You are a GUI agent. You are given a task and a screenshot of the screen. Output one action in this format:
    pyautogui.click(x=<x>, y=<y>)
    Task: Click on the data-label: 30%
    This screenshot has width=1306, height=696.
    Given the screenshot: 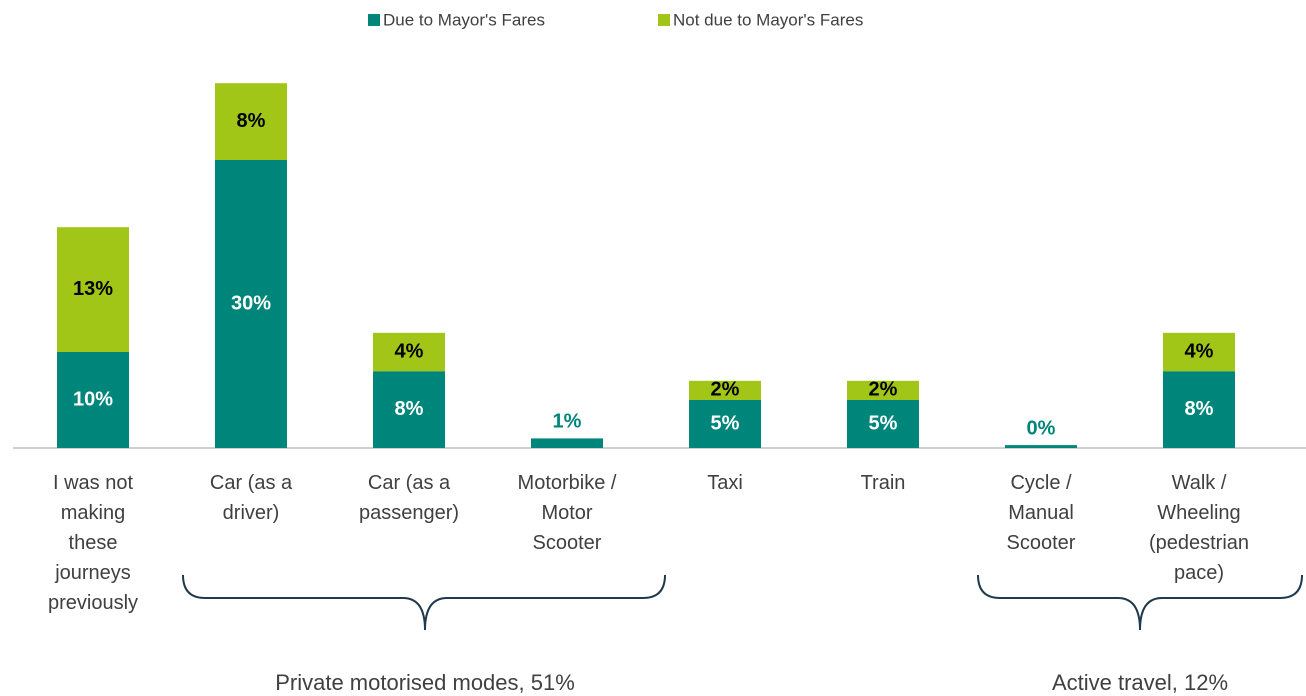 What is the action you would take?
    pyautogui.click(x=251, y=303)
    